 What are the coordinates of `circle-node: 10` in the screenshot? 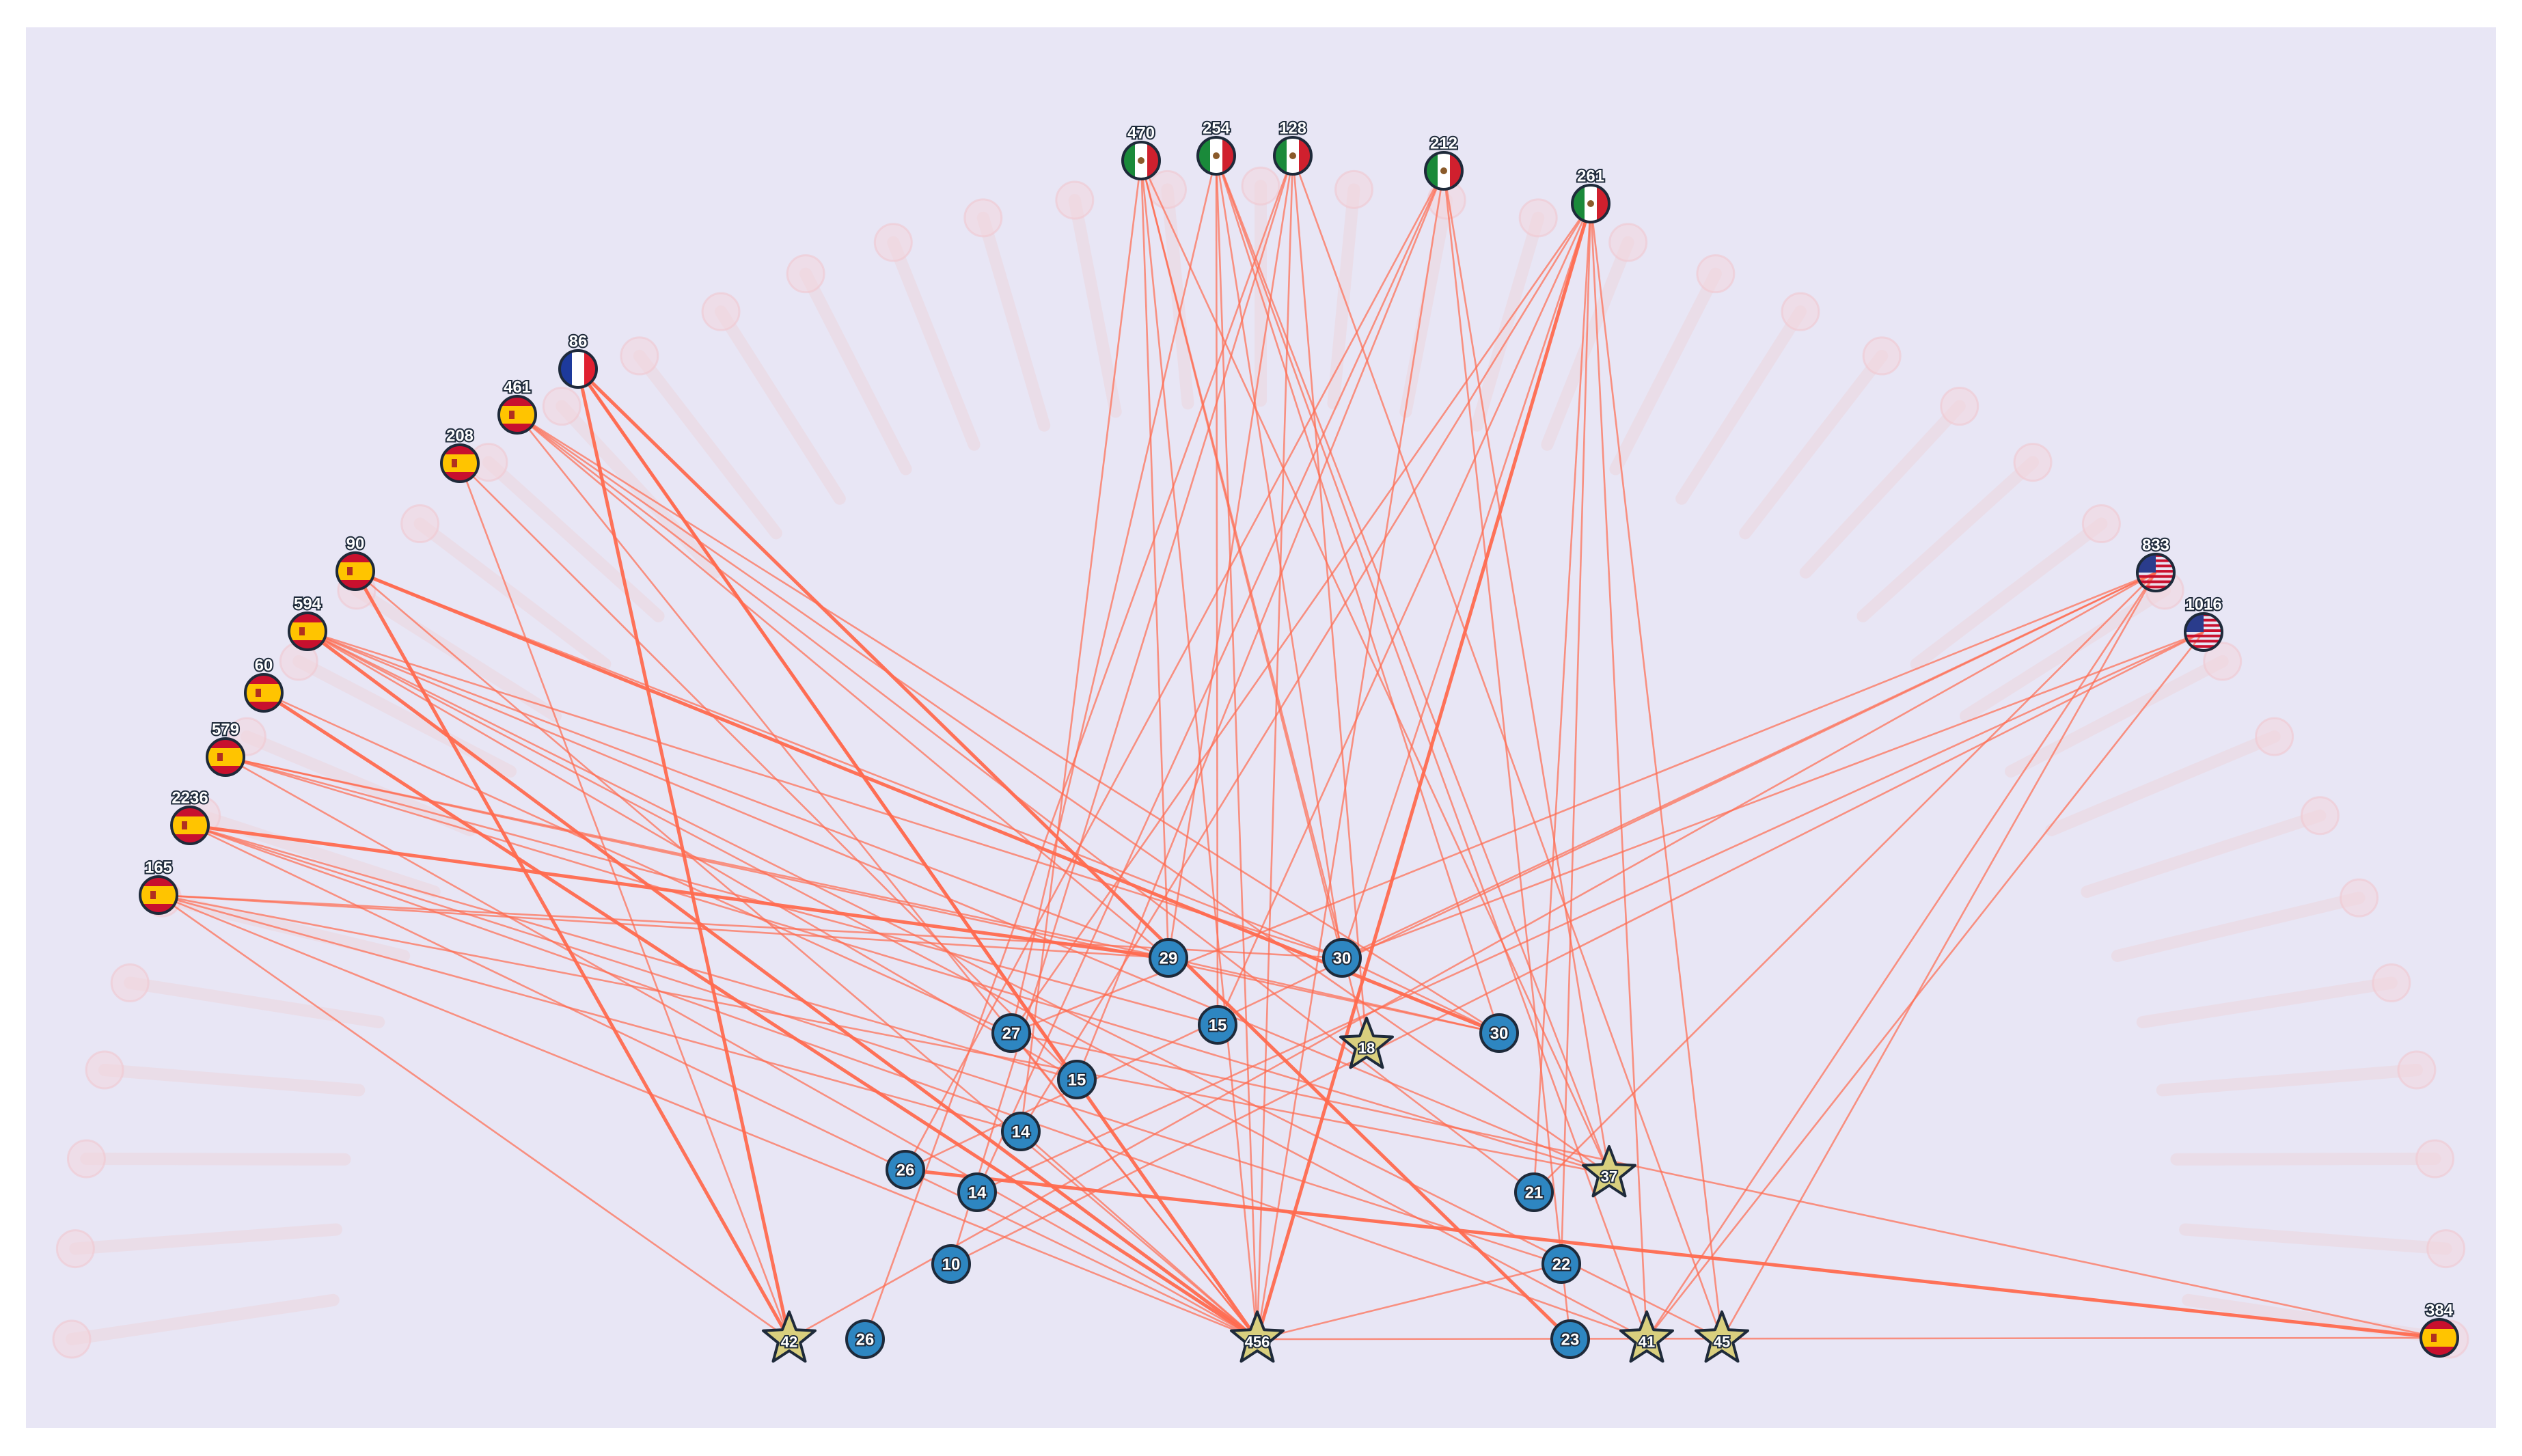 It's located at (951, 1264).